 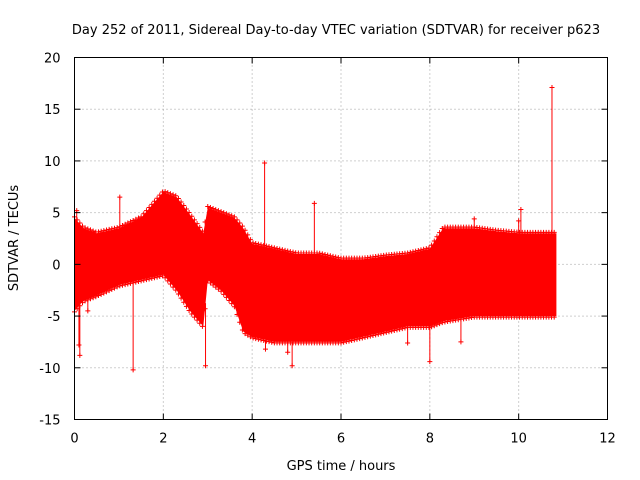 I want to click on y-tick-label: 10, so click(x=52, y=162).